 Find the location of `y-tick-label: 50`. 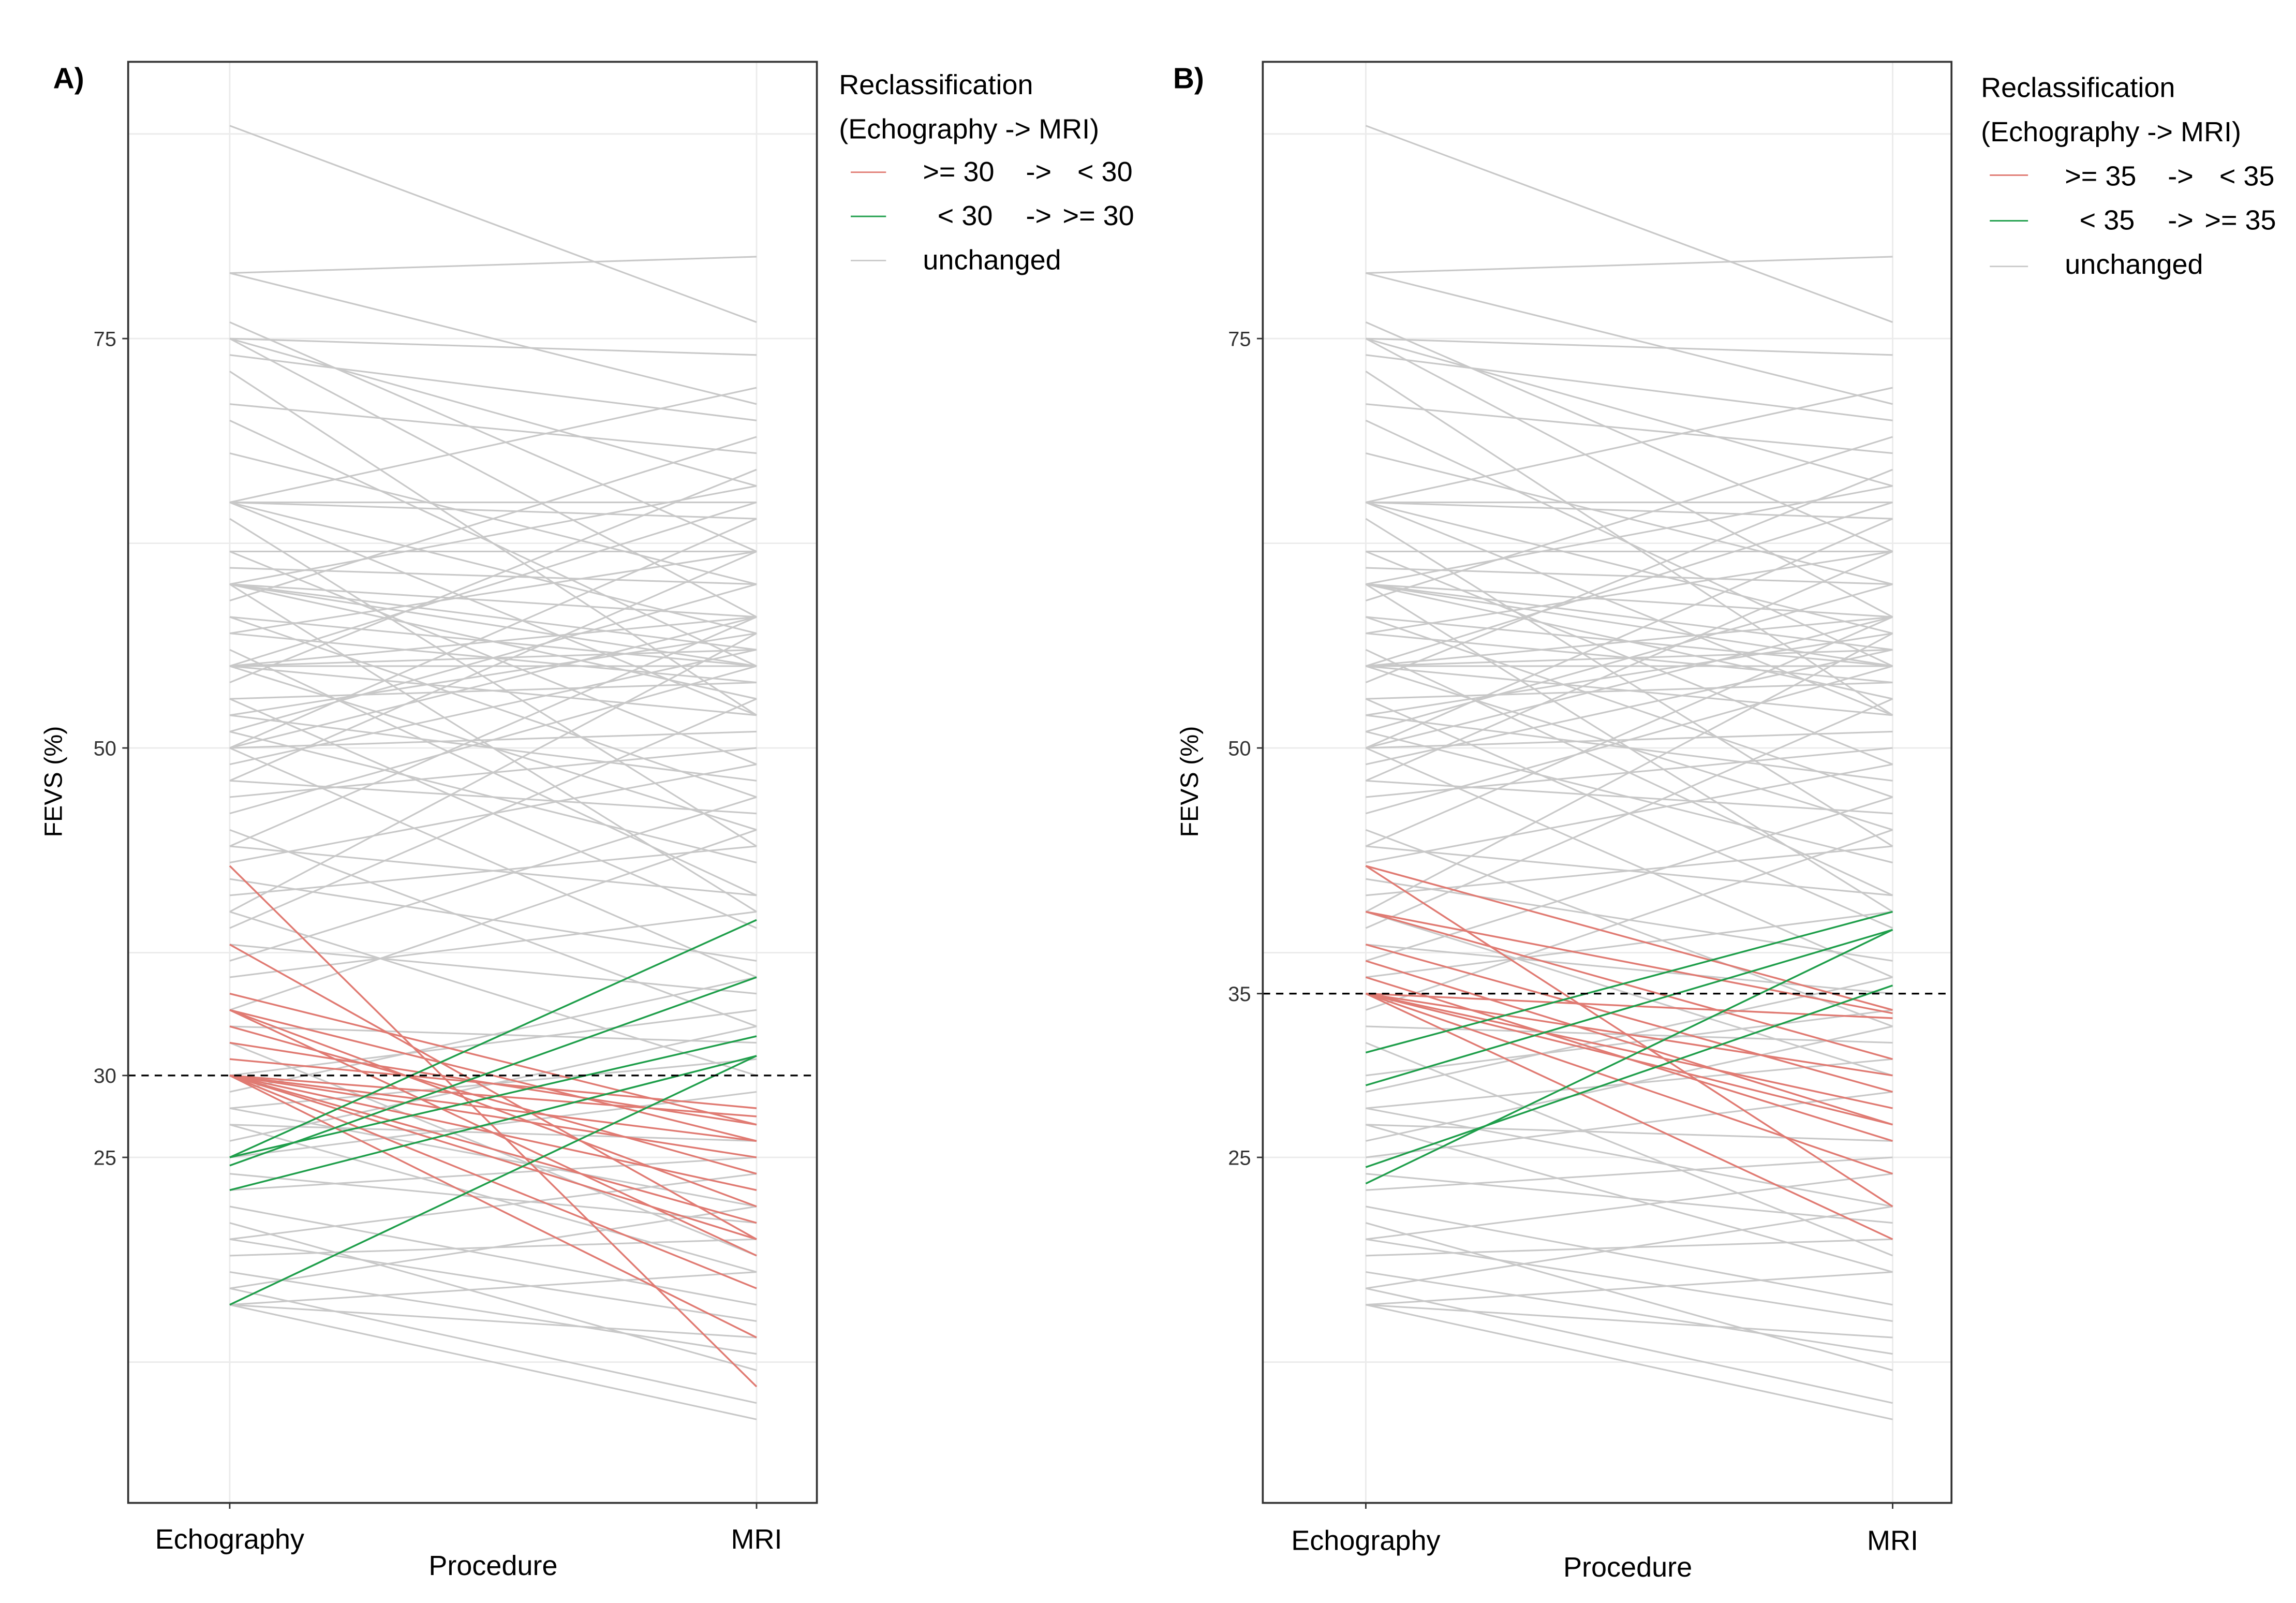

y-tick-label: 50 is located at coordinates (1239, 749).